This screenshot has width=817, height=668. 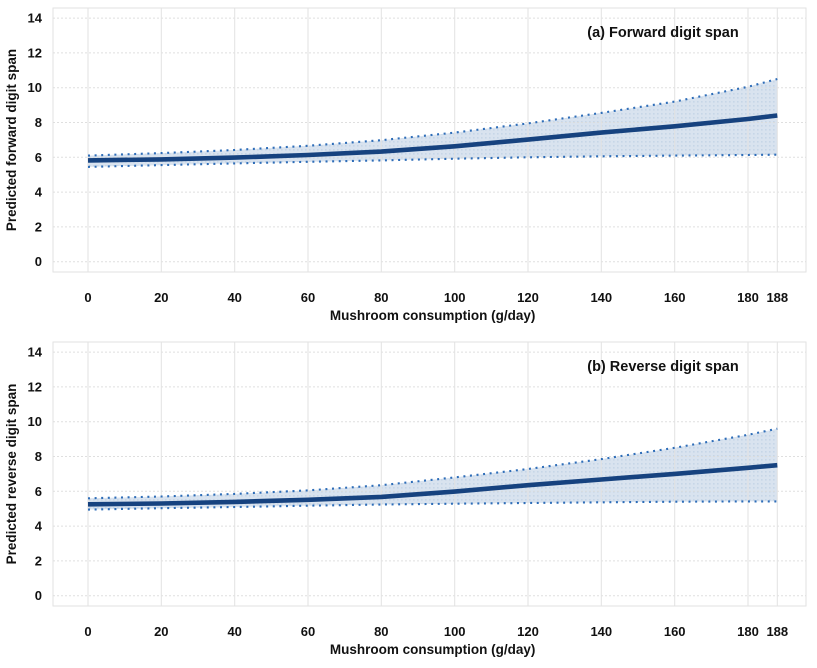 I want to click on y-axis-title: Predicted reverse digit span, so click(x=11, y=474).